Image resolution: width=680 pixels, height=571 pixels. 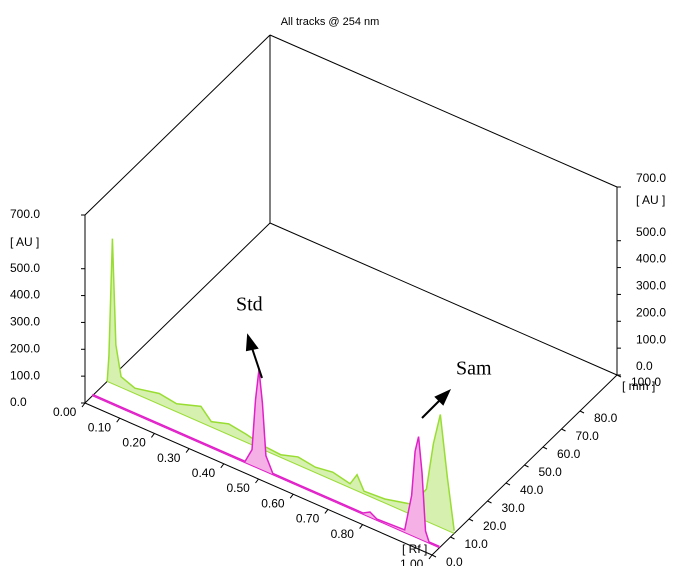 What do you see at coordinates (330, 22) in the screenshot?
I see `chart-title: All tracks @ 254 nm` at bounding box center [330, 22].